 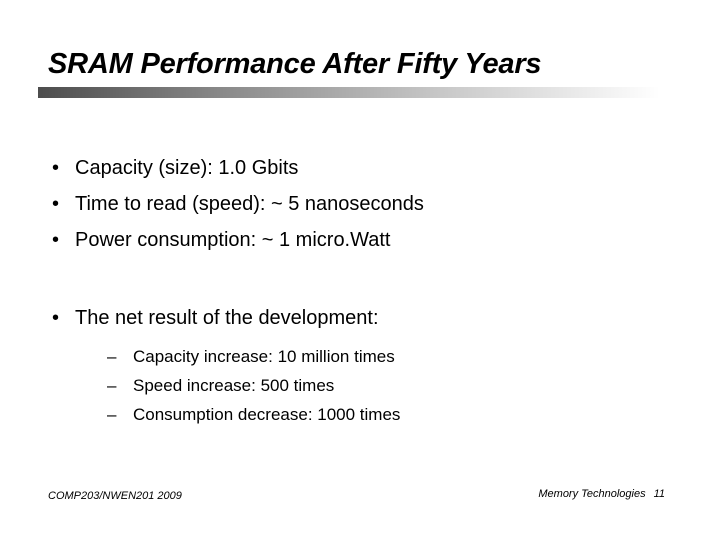 I want to click on sub-bullet-text: Consumption decrease: 1000 times, so click(x=267, y=414).